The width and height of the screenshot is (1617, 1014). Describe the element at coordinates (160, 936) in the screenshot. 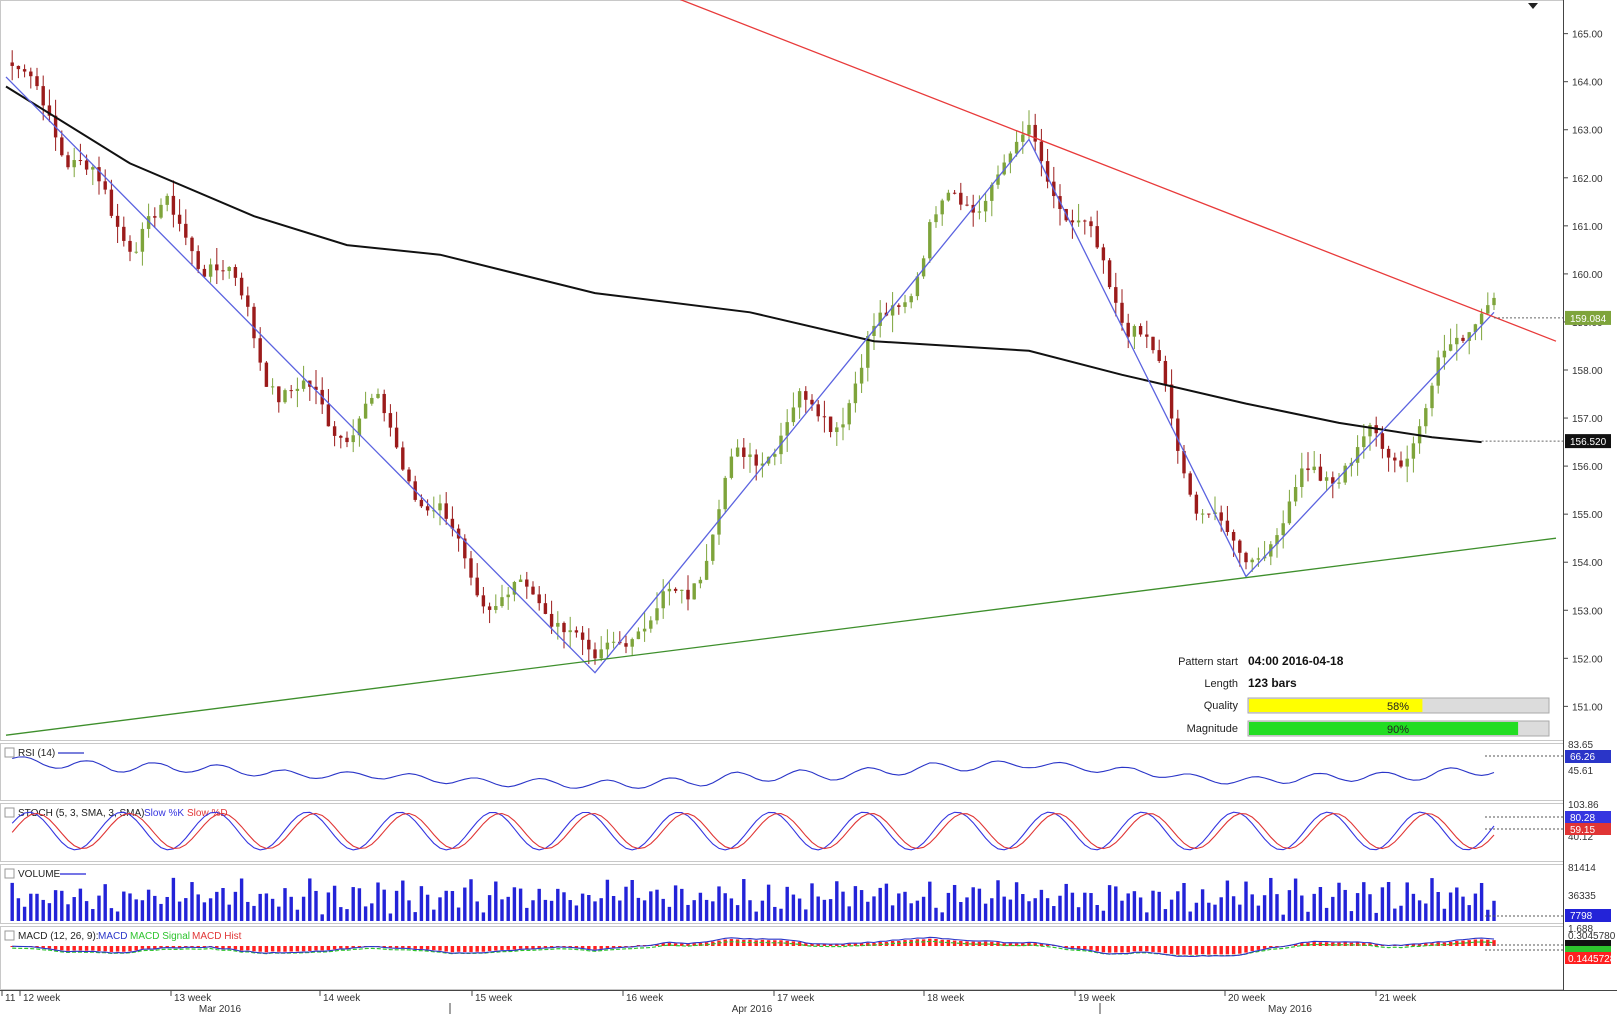

I see `macd-signal-label: MACD Signal` at that location.